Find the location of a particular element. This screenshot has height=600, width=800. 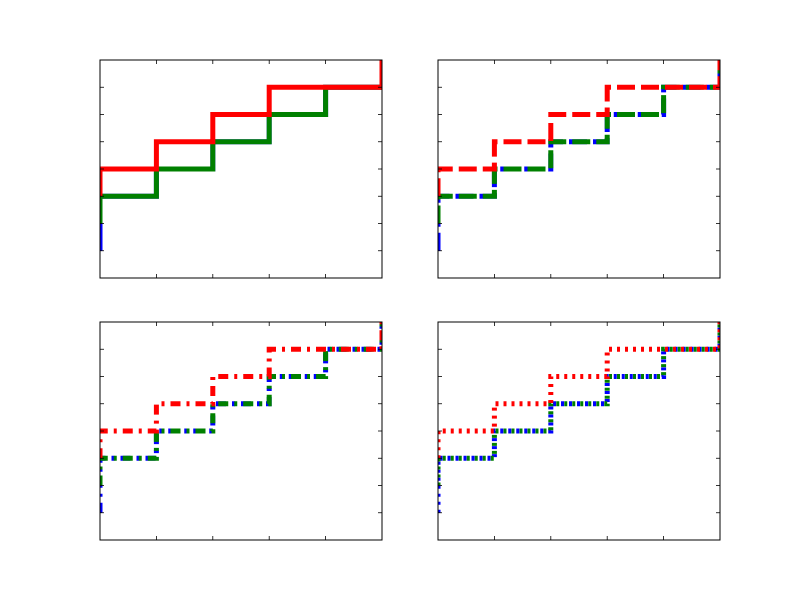

subplot-bottom-right is located at coordinates (579, 431).